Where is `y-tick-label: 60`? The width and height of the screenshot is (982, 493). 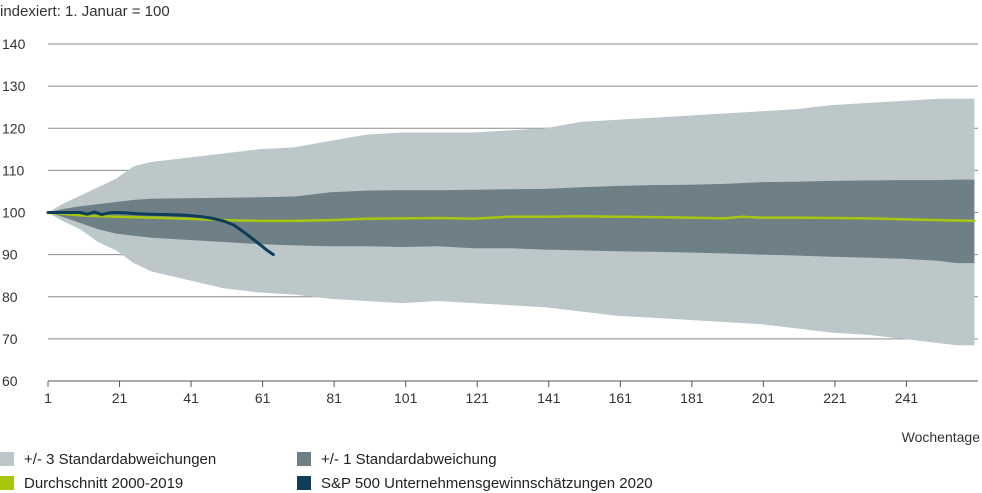 y-tick-label: 60 is located at coordinates (10, 381).